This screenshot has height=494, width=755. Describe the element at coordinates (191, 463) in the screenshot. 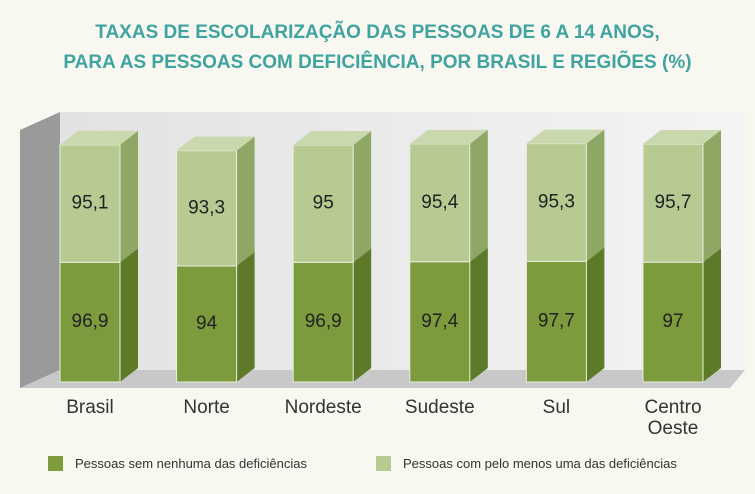

I see `legend-label: Pessoas sem nenhuma das deficiências` at that location.